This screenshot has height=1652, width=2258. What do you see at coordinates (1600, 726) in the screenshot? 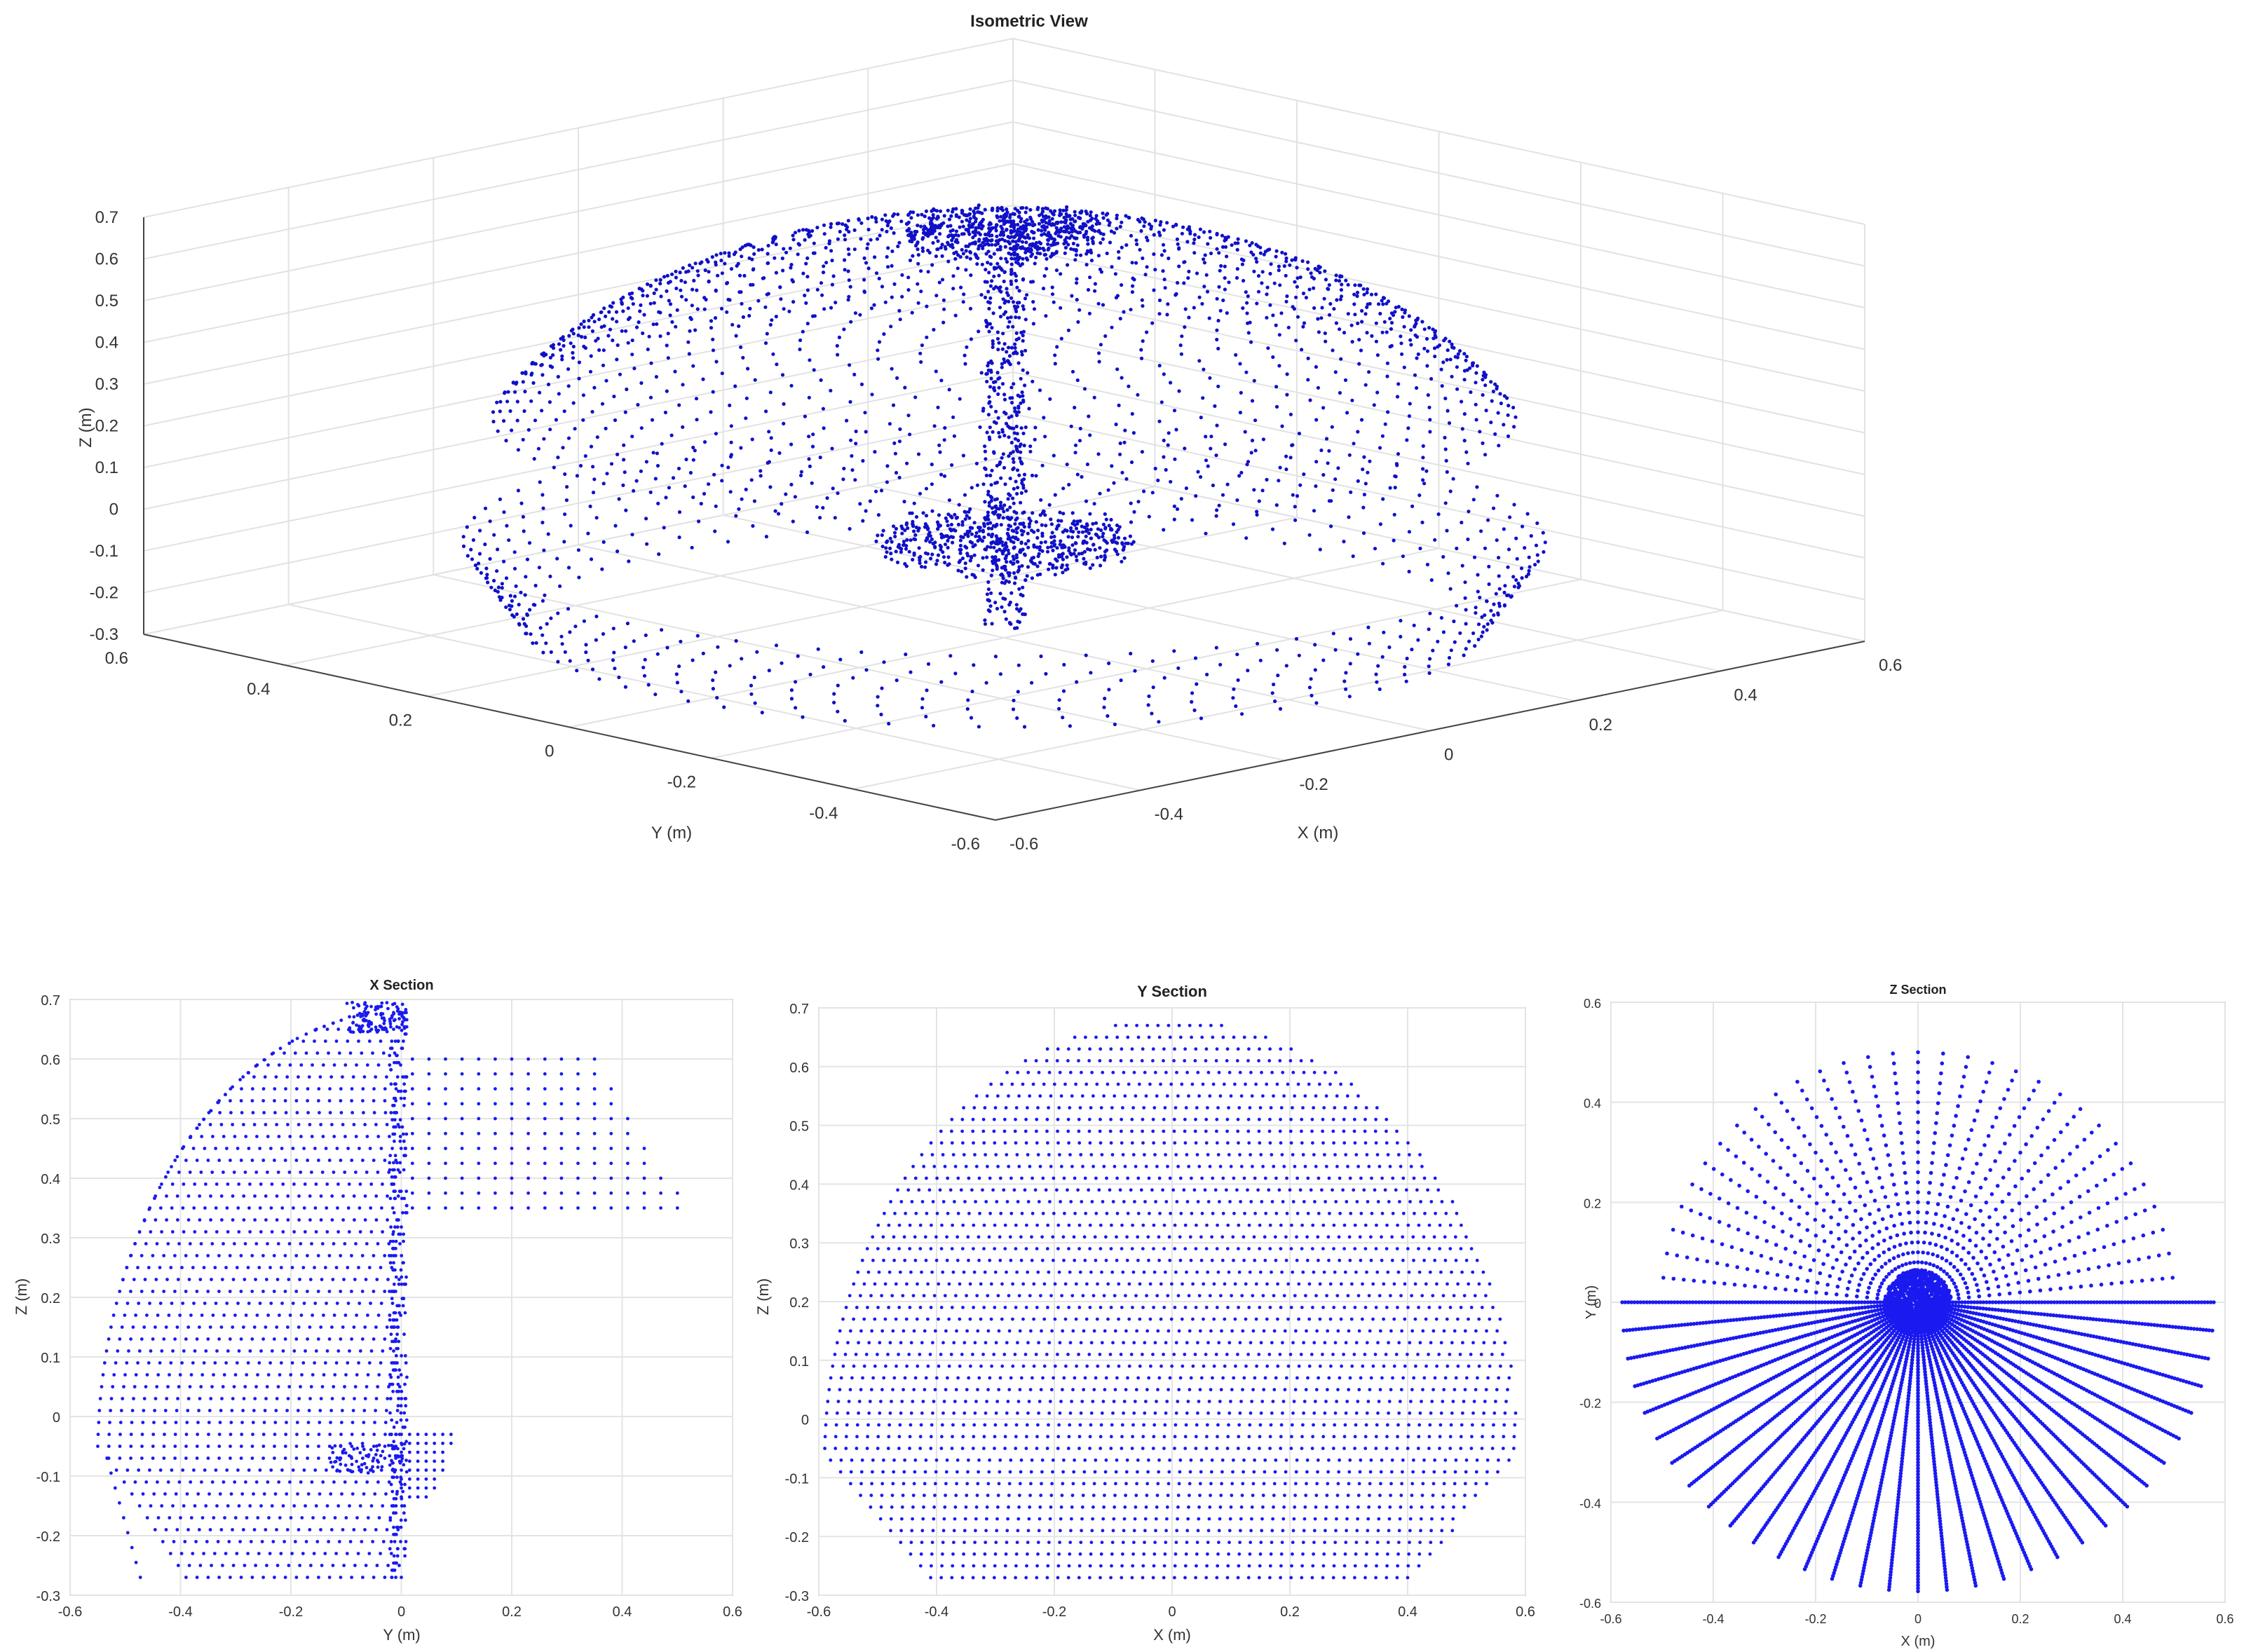
I see `isometric-x-tick: 0.2` at bounding box center [1600, 726].